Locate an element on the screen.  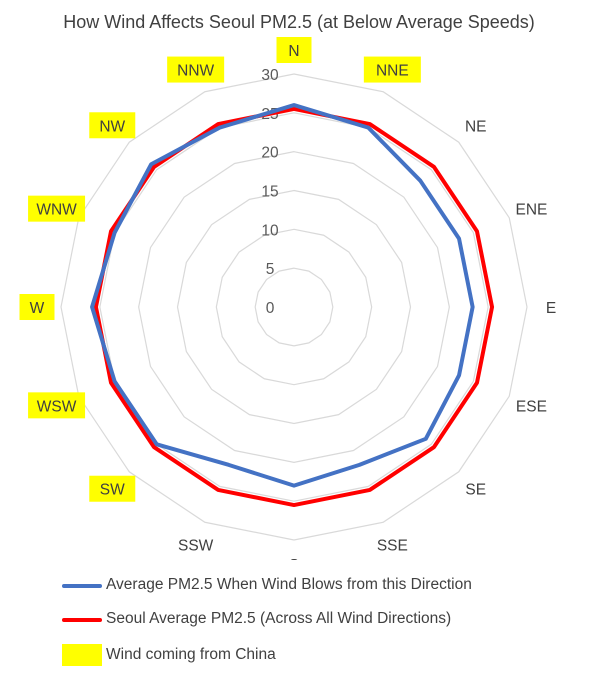
category-label-ne: NE is located at coordinates (476, 126).